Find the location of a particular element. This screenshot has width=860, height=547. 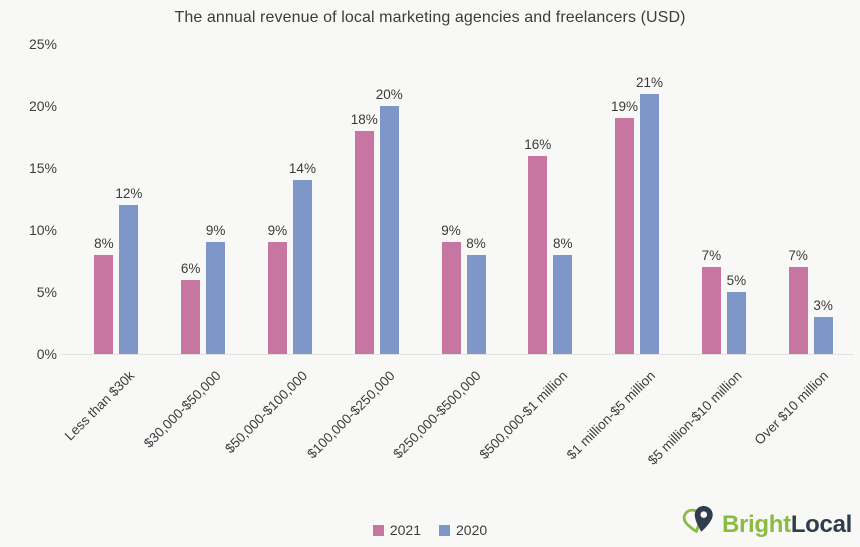

y-tick-label: 10% is located at coordinates (42, 230).